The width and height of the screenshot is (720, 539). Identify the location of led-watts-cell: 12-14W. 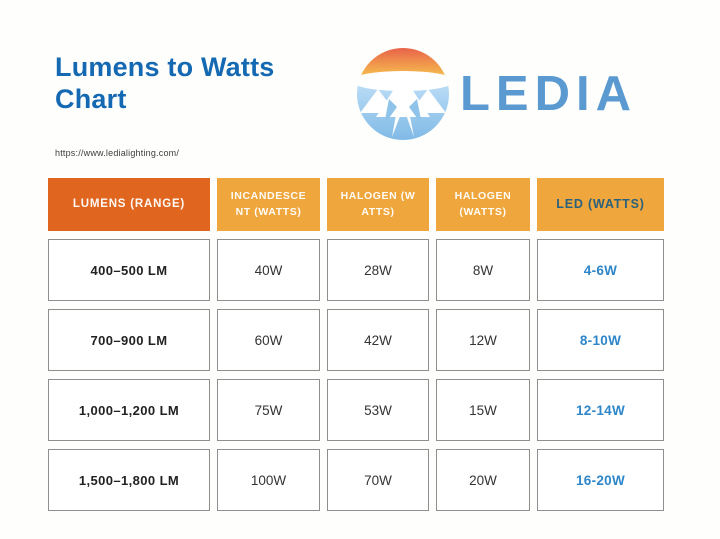
(600, 410).